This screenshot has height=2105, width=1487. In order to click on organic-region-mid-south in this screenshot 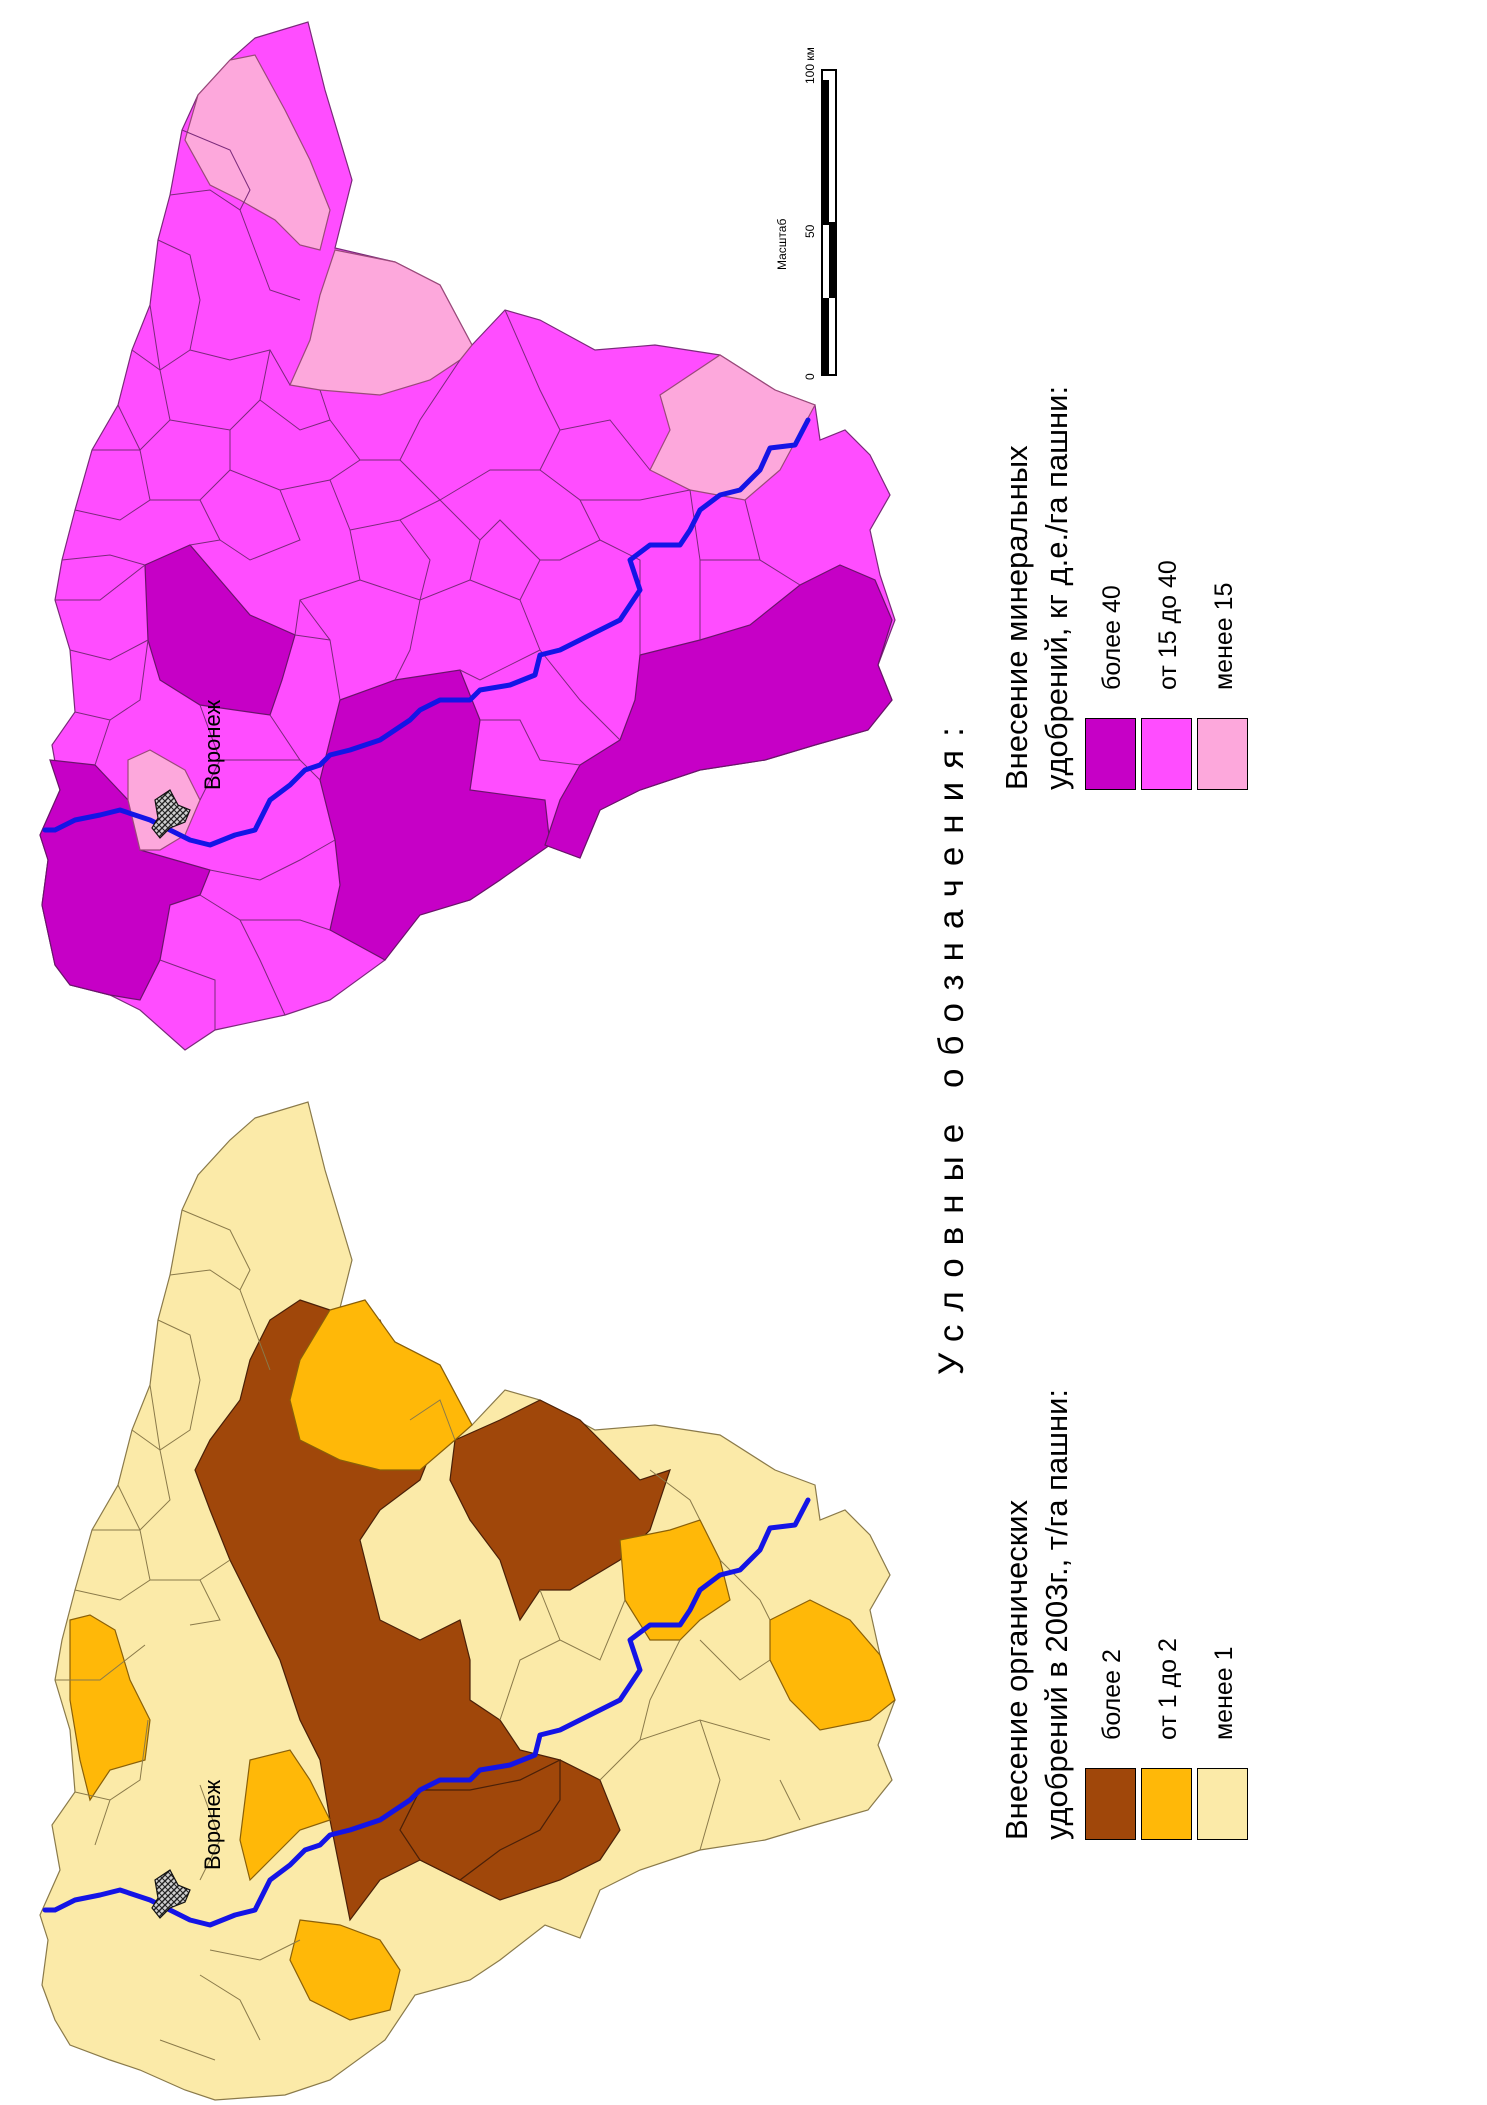, I will do `click(832, 1665)`.